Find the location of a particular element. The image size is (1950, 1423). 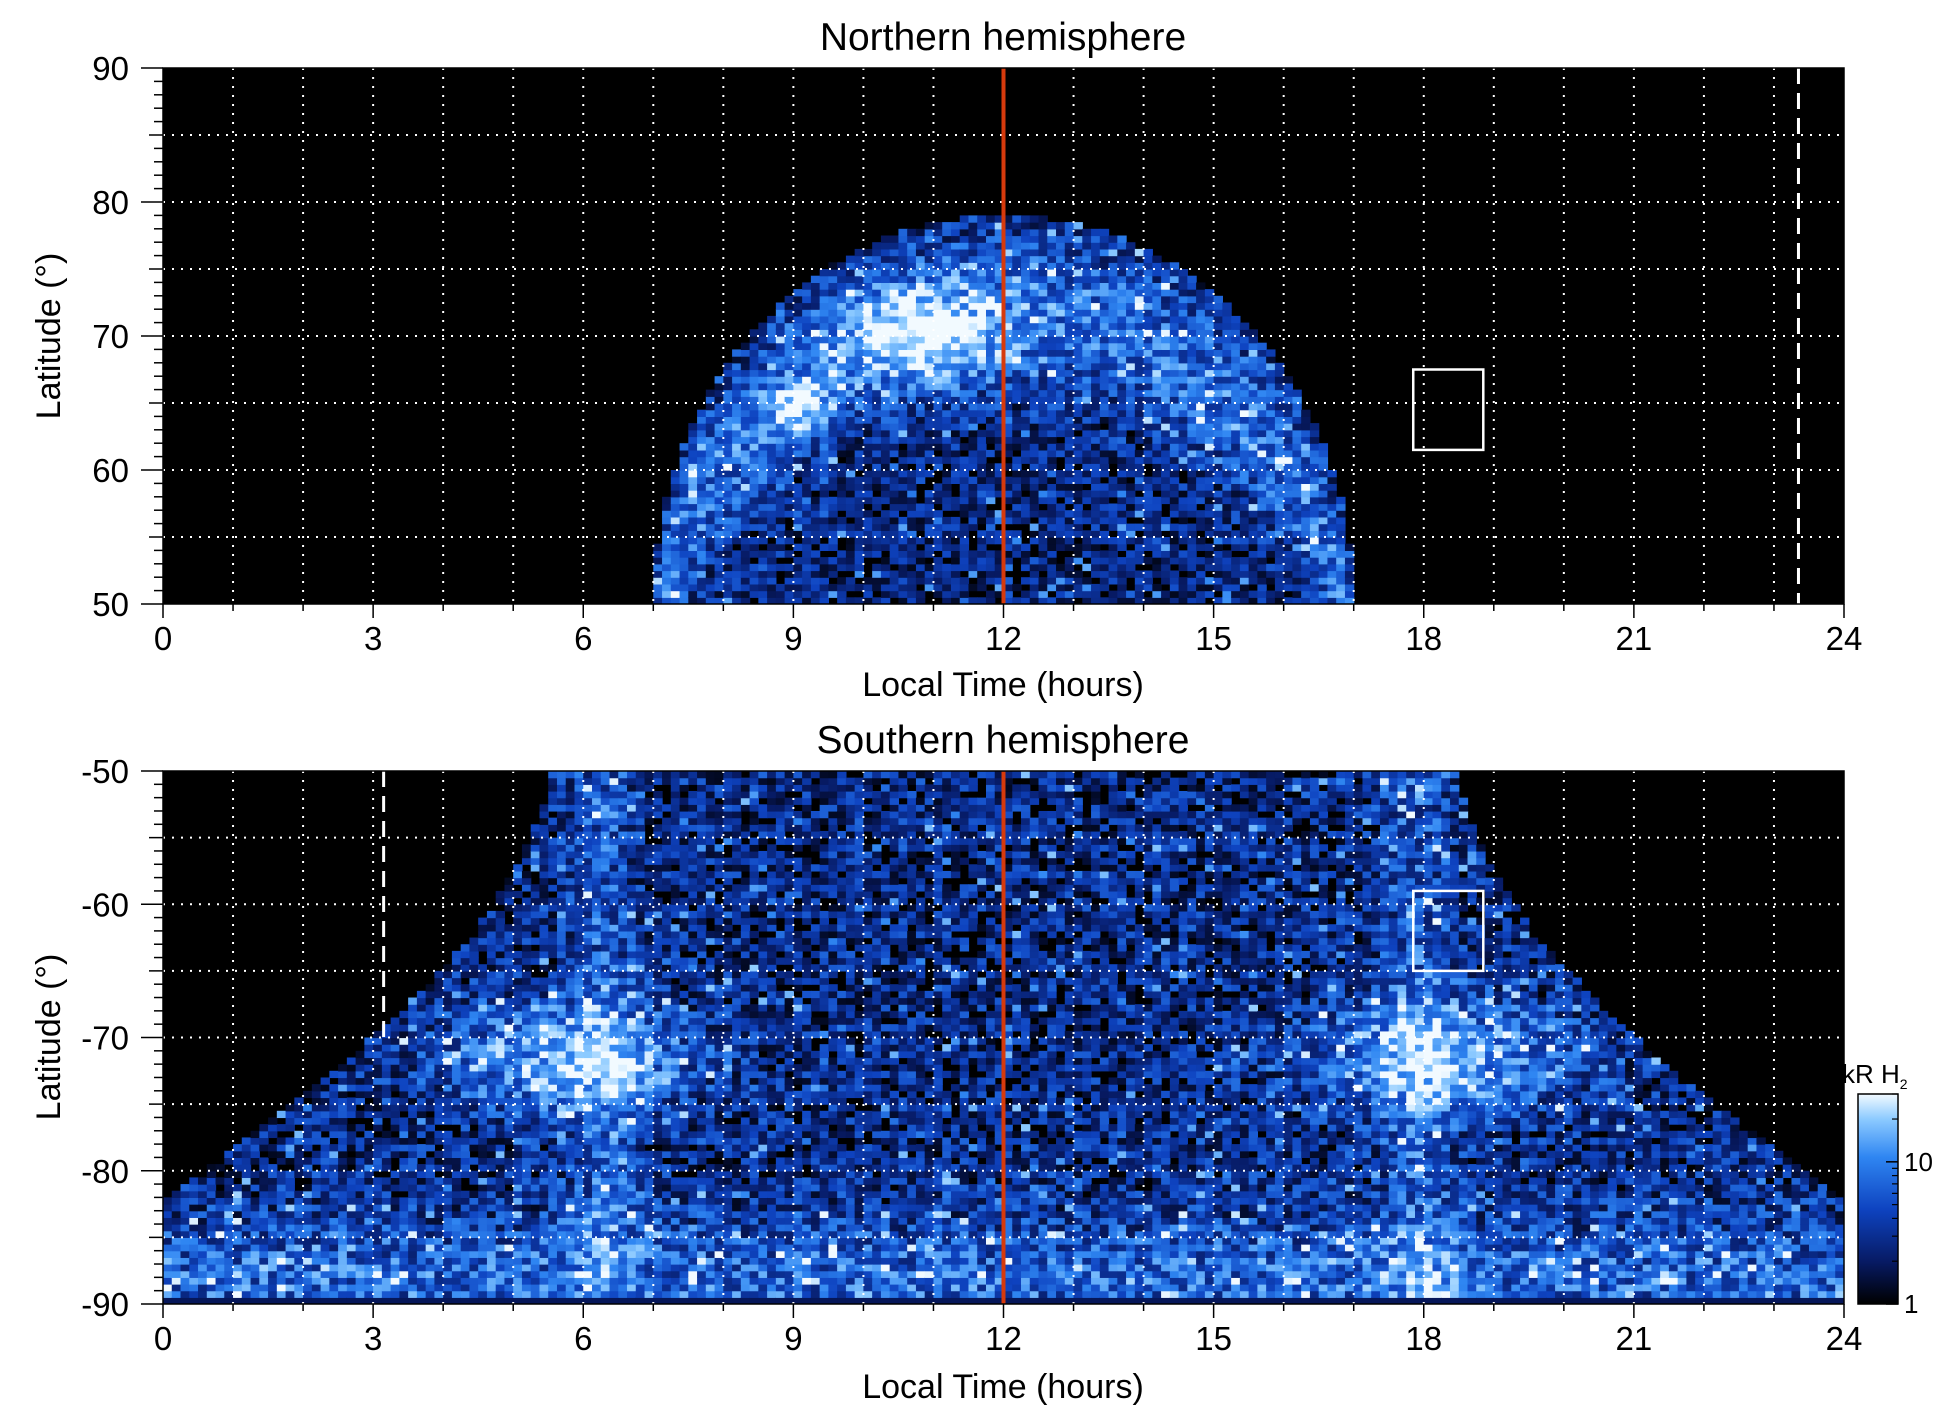

colorbar: kR H2 1 10 is located at coordinates (1887, 1189).